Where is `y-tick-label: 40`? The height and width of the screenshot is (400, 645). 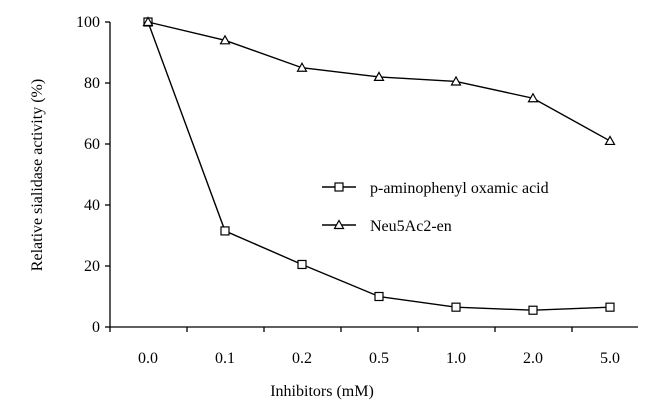
y-tick-label: 40 is located at coordinates (92, 205).